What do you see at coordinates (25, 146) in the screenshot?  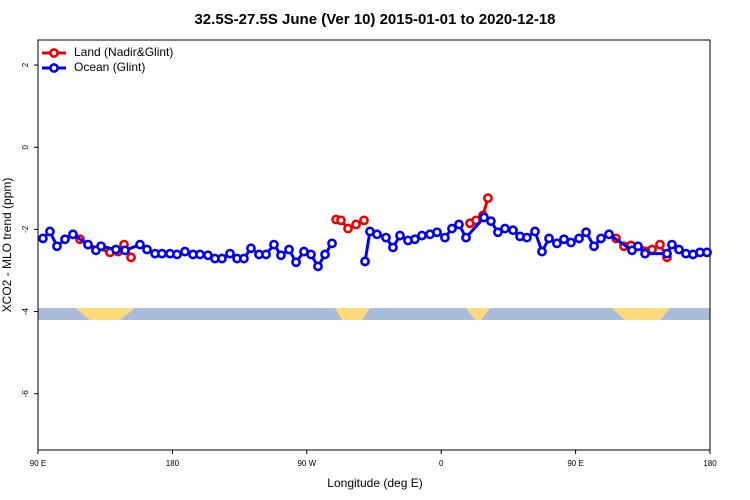 I see `y-tick-label: 0` at bounding box center [25, 146].